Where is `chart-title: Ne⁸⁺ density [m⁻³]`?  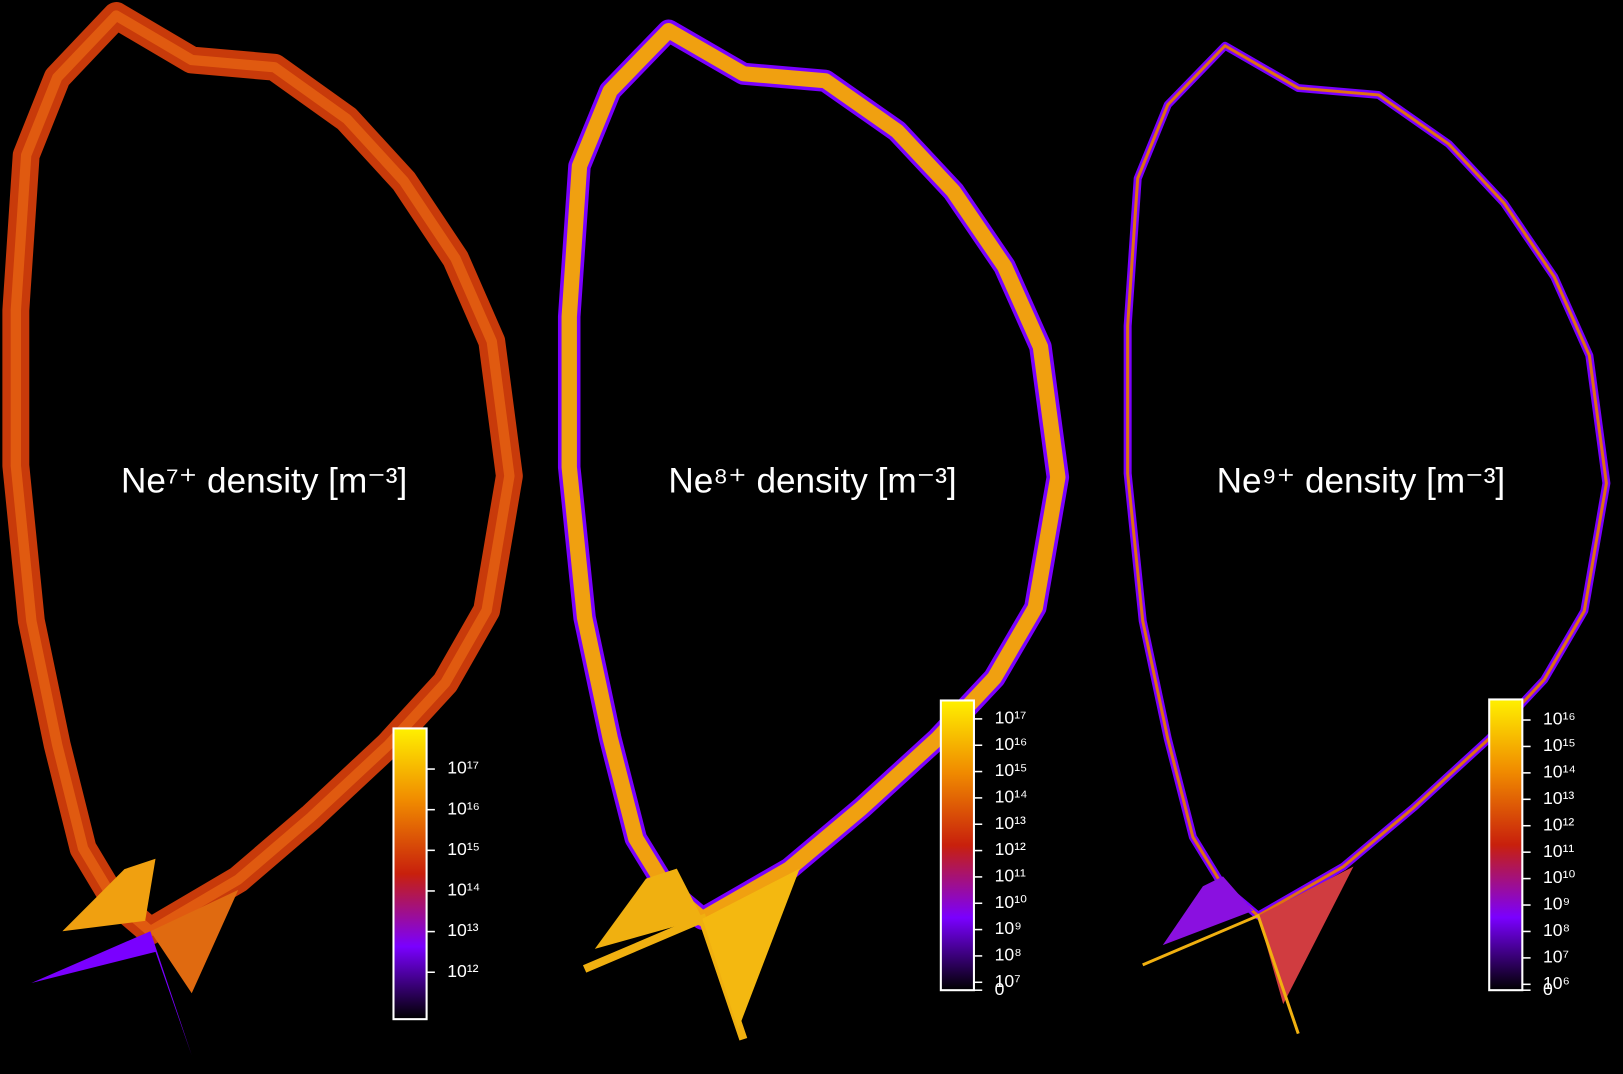
chart-title: Ne⁸⁺ density [m⁻³] is located at coordinates (812, 480).